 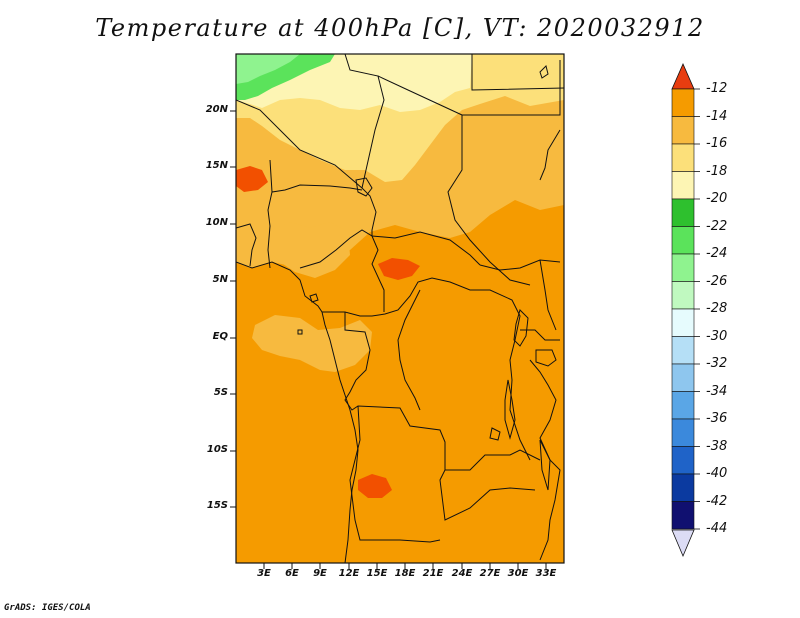 What do you see at coordinates (717, 501) in the screenshot?
I see `colorbar-label: -42` at bounding box center [717, 501].